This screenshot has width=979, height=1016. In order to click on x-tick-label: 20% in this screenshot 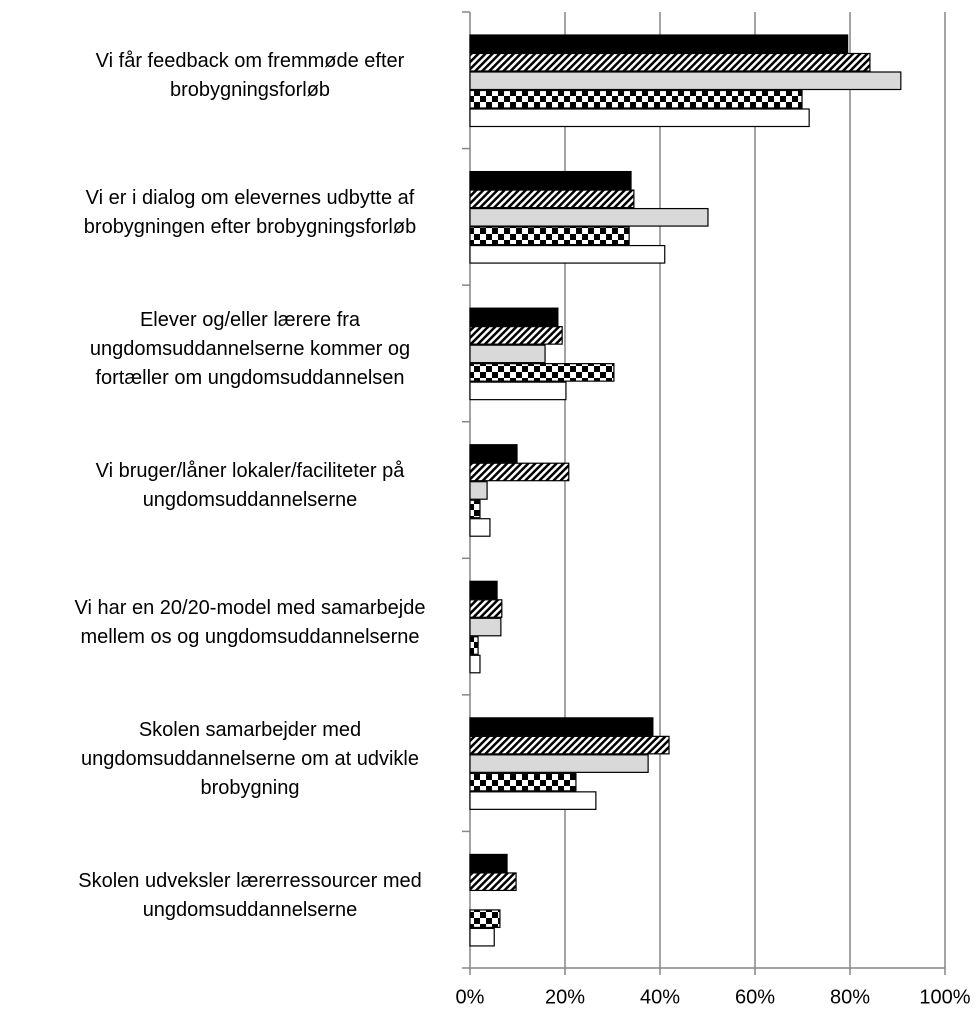, I will do `click(565, 997)`.